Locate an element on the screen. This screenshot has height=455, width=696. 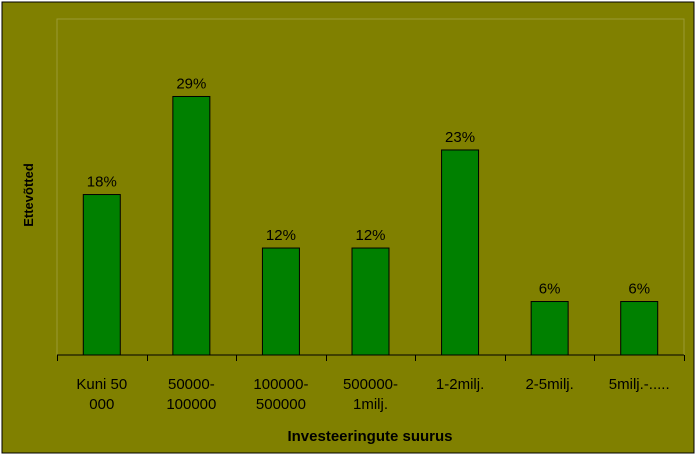
x-tick-label: 500000 is located at coordinates (281, 404).